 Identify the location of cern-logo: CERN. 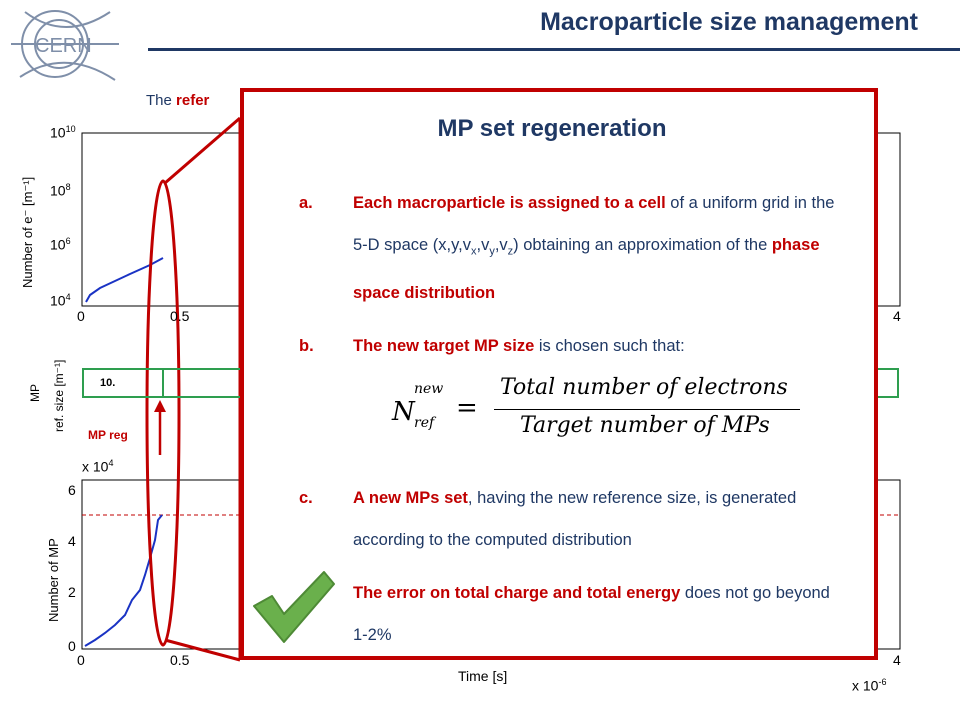
(65, 45).